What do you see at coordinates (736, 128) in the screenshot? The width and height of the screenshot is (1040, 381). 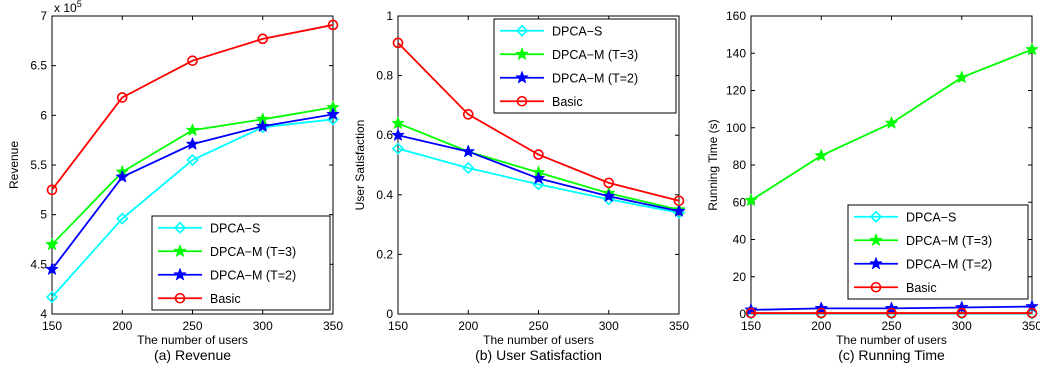 I see `y-tick-label: 100` at bounding box center [736, 128].